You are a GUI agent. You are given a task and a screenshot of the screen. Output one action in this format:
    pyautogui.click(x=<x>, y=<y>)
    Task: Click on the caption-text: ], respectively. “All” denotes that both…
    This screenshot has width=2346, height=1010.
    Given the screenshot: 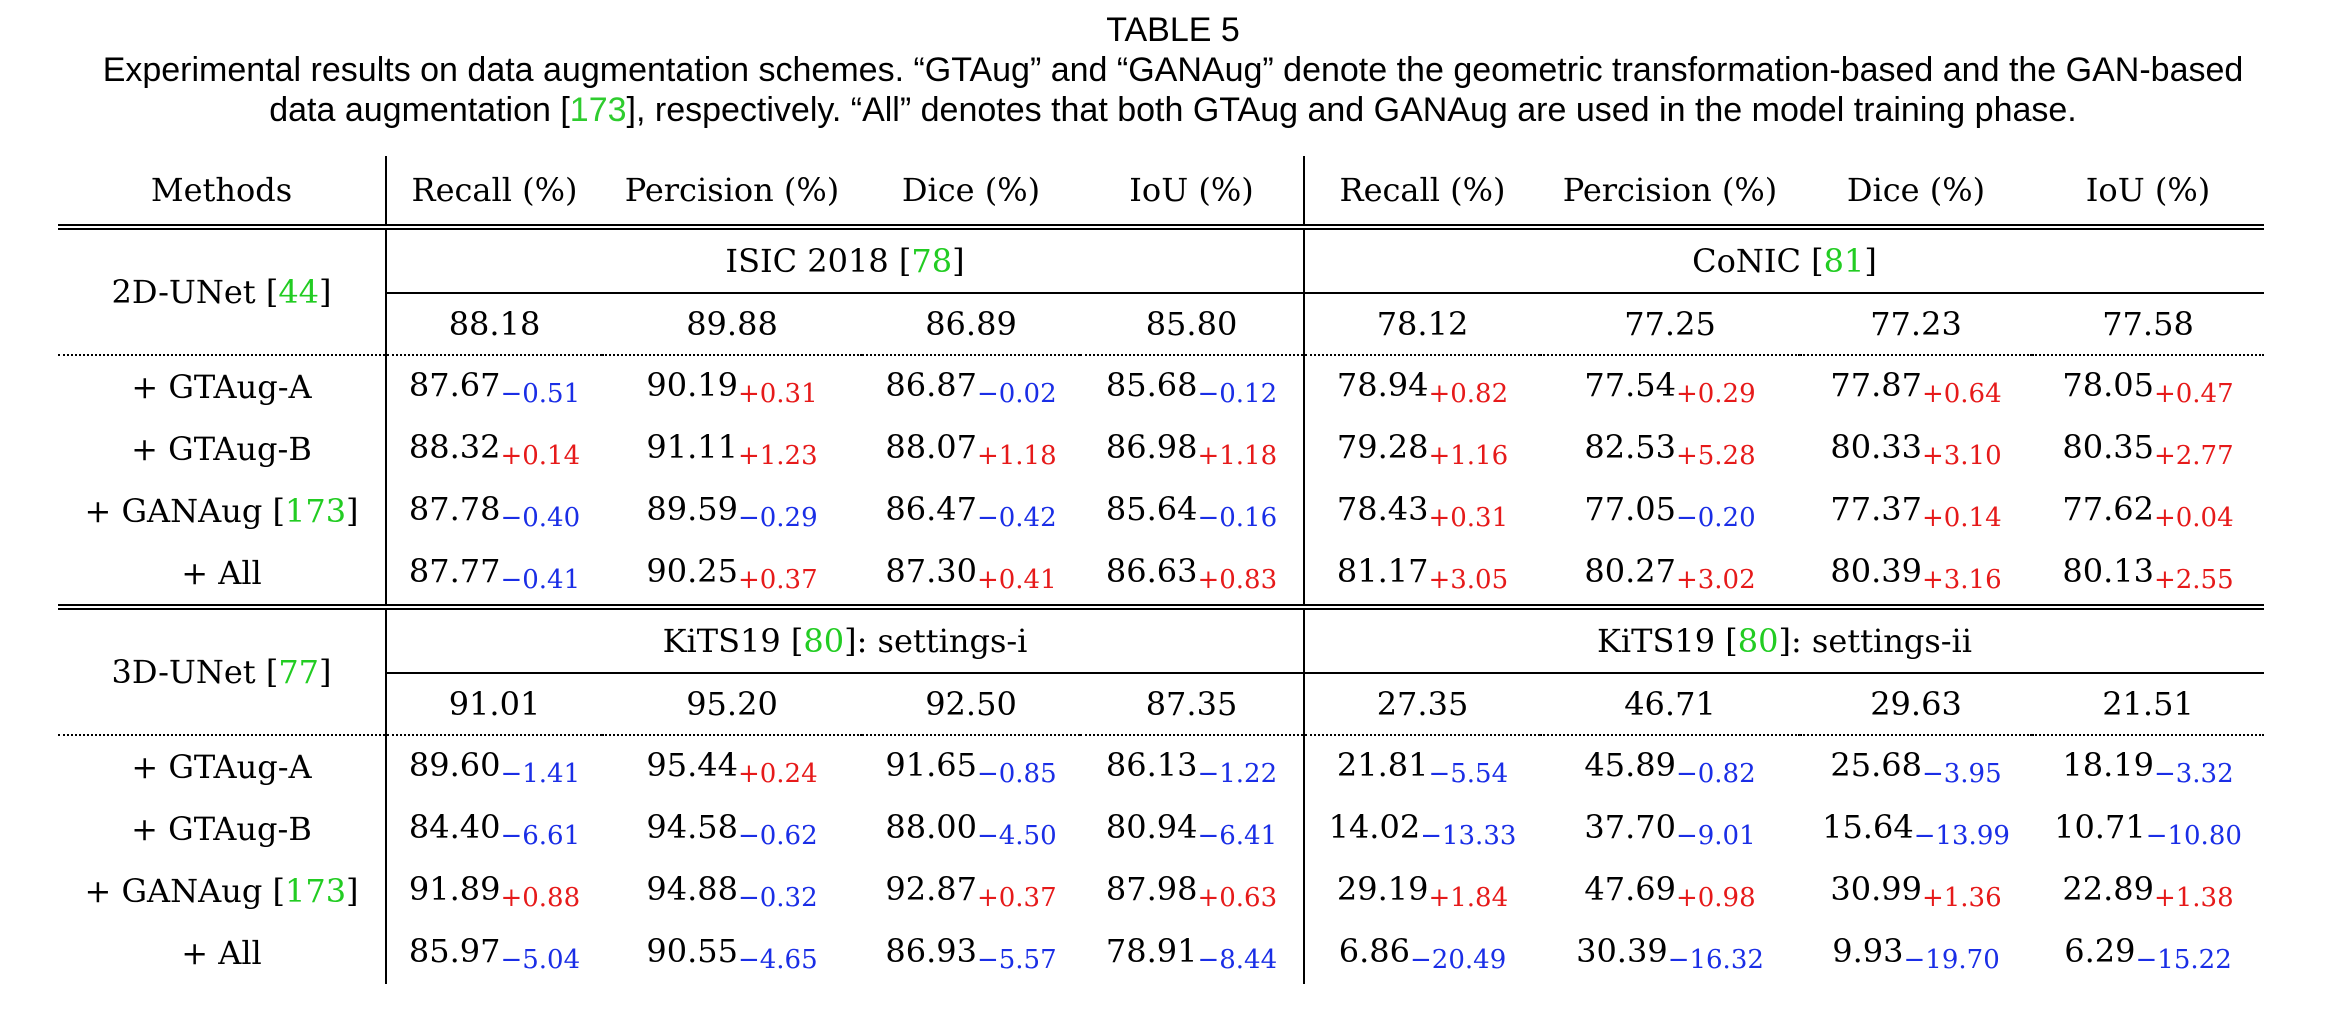 What is the action you would take?
    pyautogui.click(x=1351, y=110)
    